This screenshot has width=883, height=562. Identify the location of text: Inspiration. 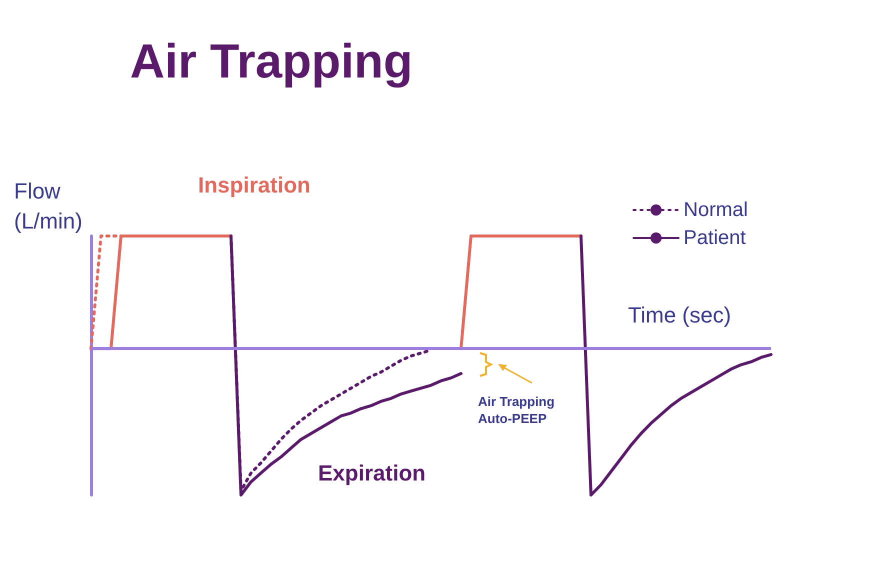
(254, 185).